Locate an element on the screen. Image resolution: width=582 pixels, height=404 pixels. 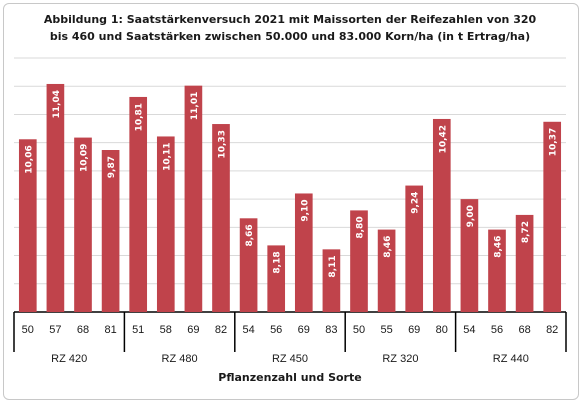
data-label: 10,42 is located at coordinates (443, 139).